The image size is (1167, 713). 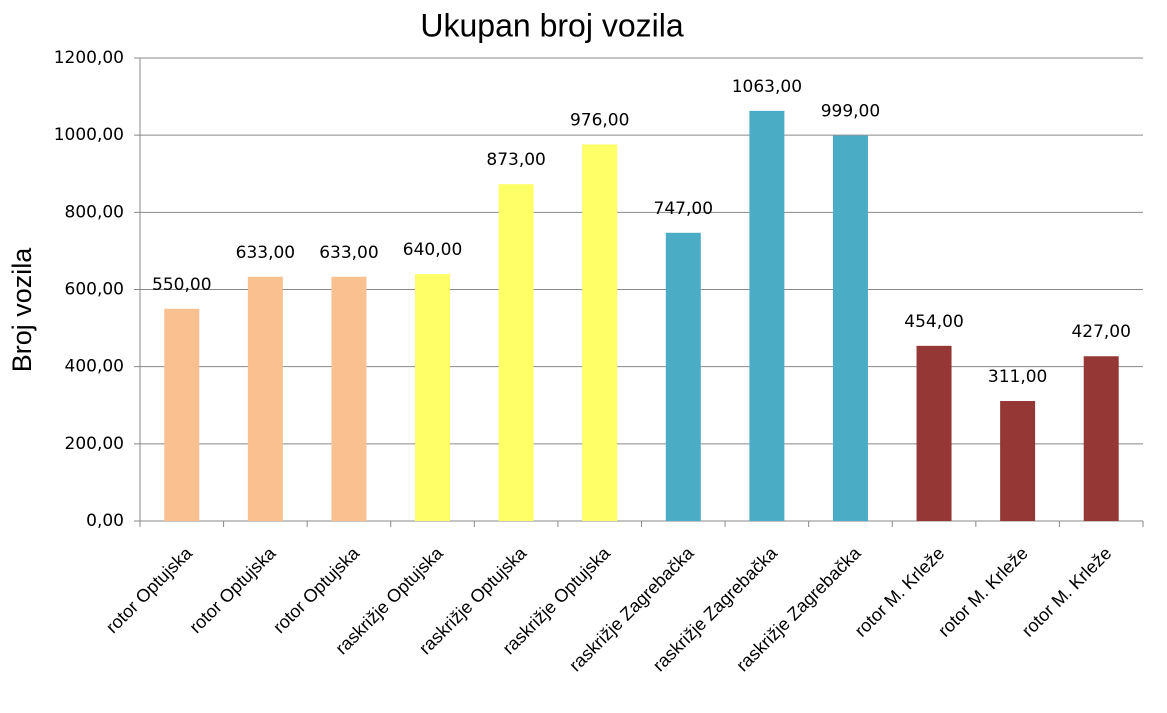 What do you see at coordinates (105, 521) in the screenshot?
I see `y-tick-label: 0,00` at bounding box center [105, 521].